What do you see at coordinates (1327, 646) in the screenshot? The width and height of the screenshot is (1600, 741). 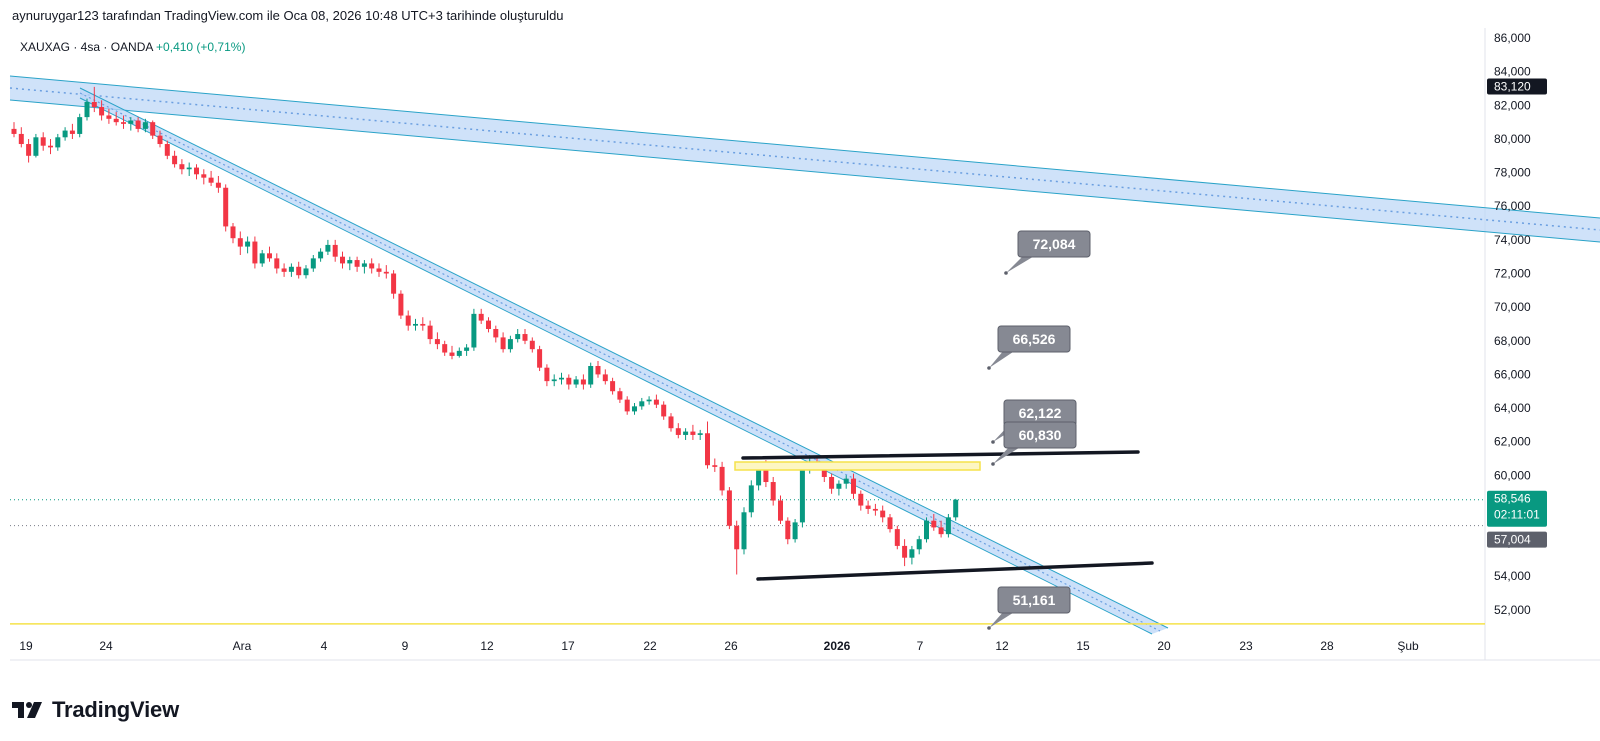 I see `x-tick-label: 28` at bounding box center [1327, 646].